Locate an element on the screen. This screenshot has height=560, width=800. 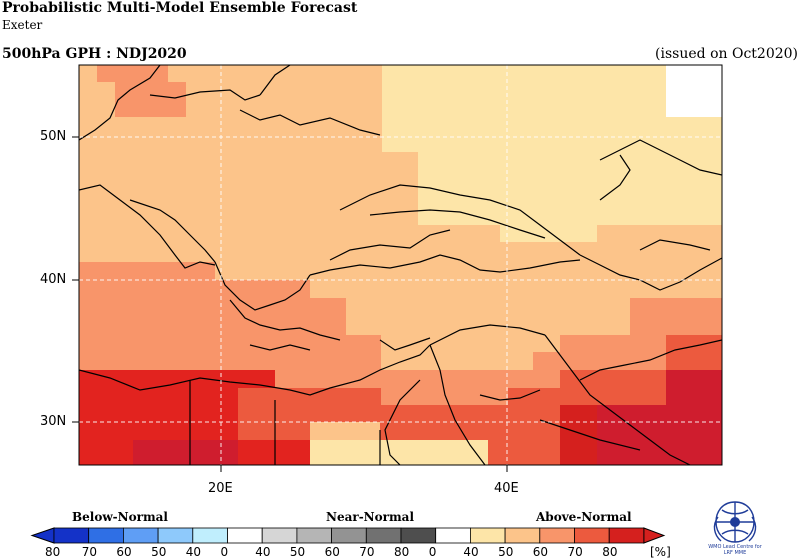
colorbar-unit: [%] is located at coordinates (660, 552).